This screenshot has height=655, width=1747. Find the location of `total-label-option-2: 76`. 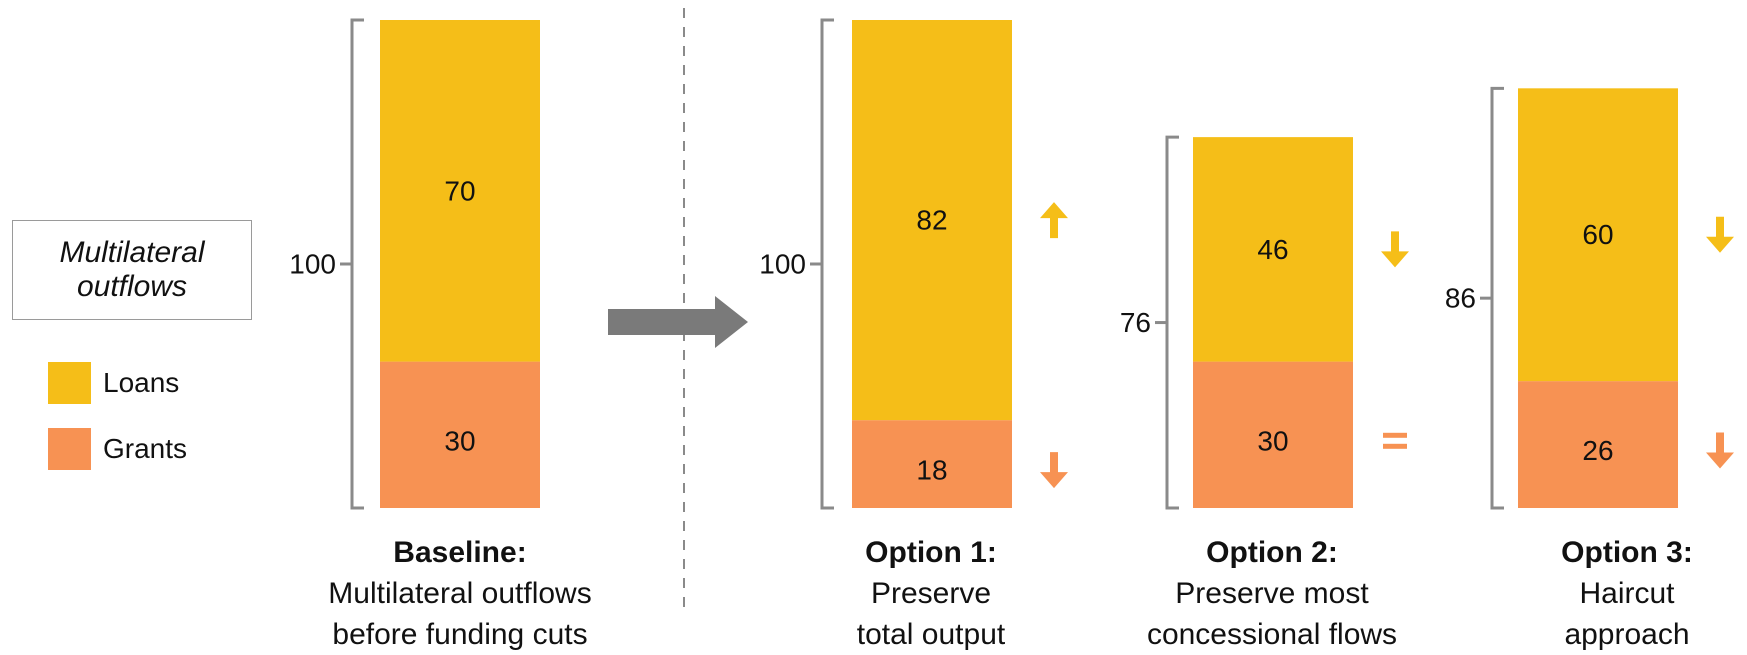

total-label-option-2: 76 is located at coordinates (1135, 322).